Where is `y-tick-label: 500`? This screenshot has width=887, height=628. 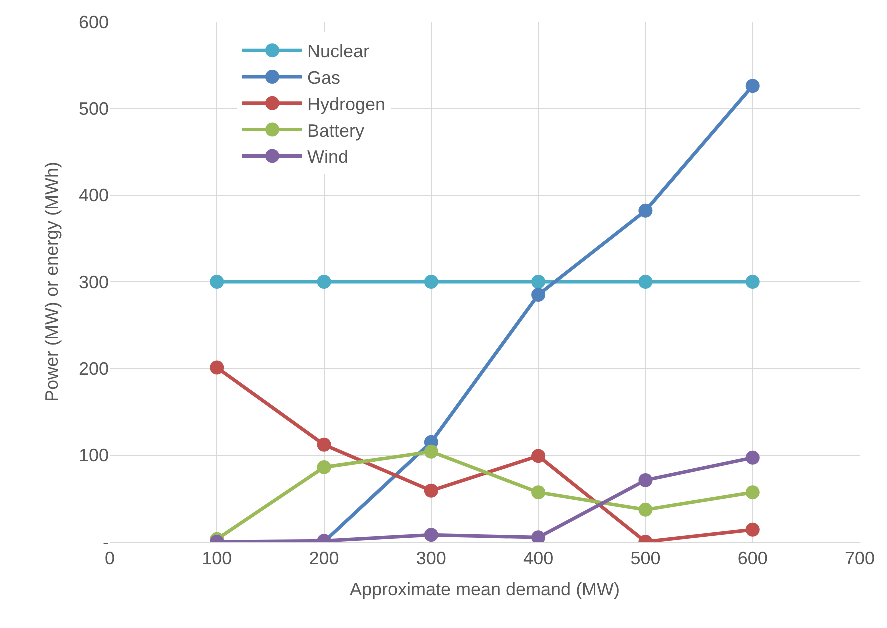 y-tick-label: 500 is located at coordinates (93, 108).